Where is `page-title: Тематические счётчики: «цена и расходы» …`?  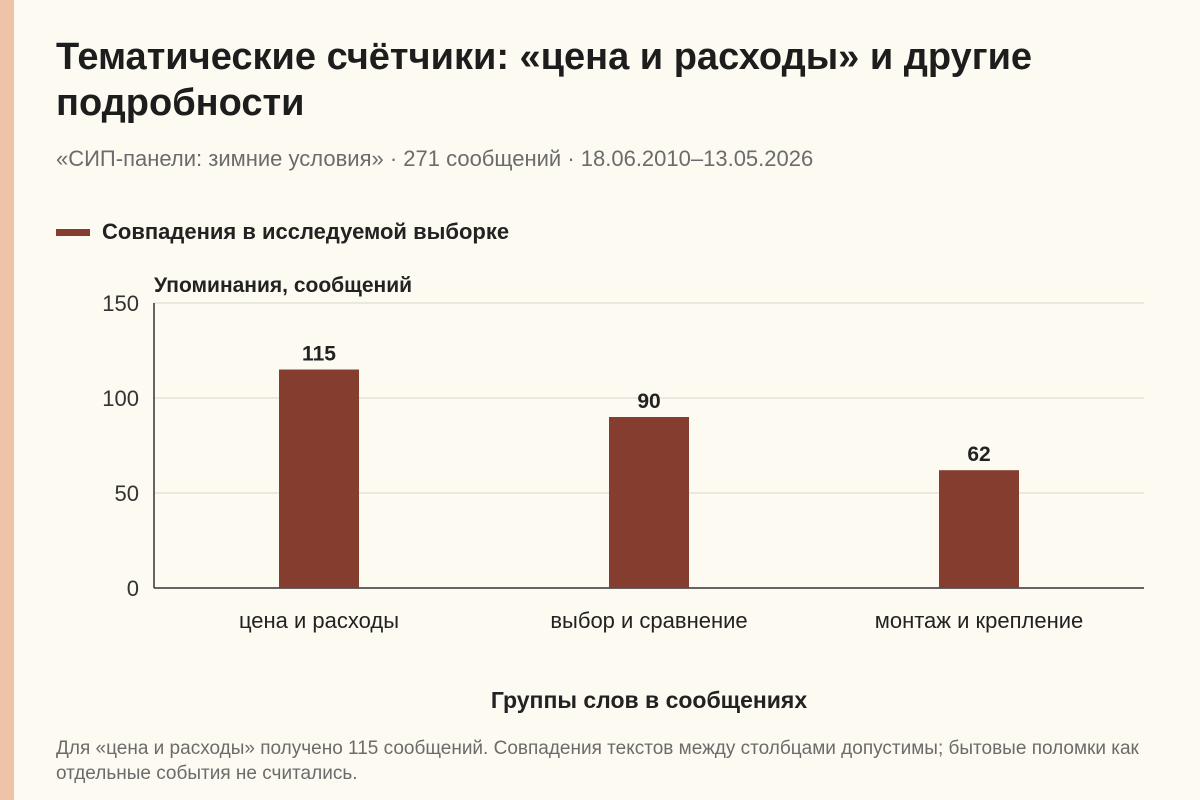
page-title: Тематические счётчики: «цена и расходы» … is located at coordinates (544, 80).